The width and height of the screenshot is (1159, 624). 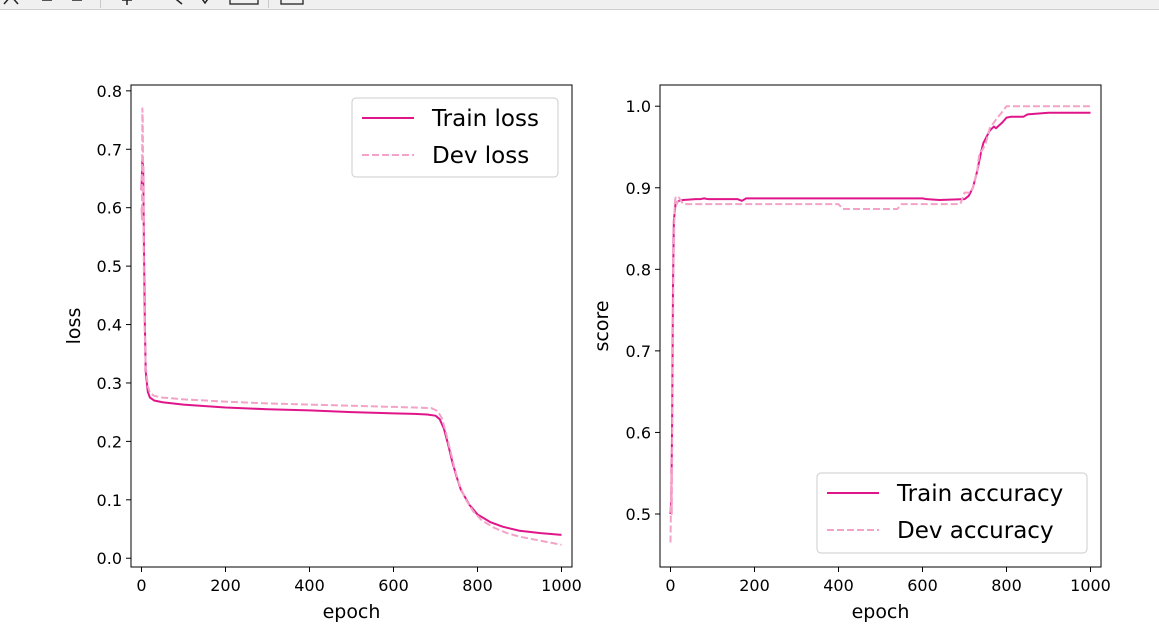 I want to click on y-tick-label: 0.2, so click(x=109, y=441).